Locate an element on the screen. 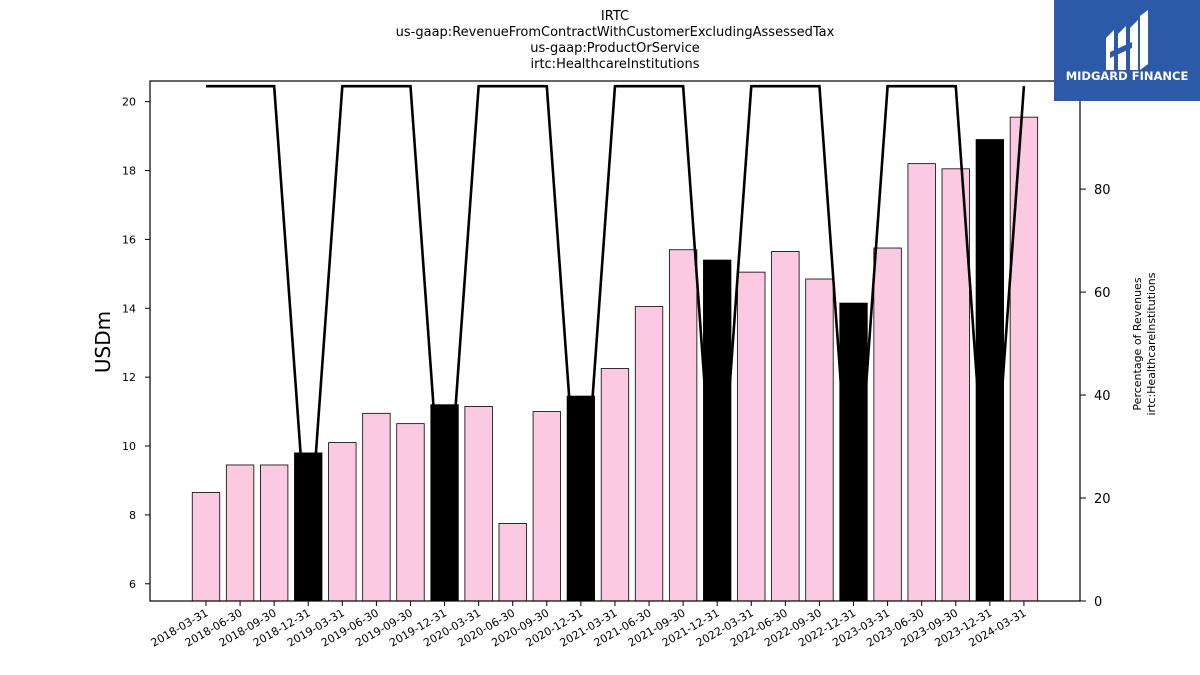  y-left-tick-label-18: 18 is located at coordinates (129, 171).